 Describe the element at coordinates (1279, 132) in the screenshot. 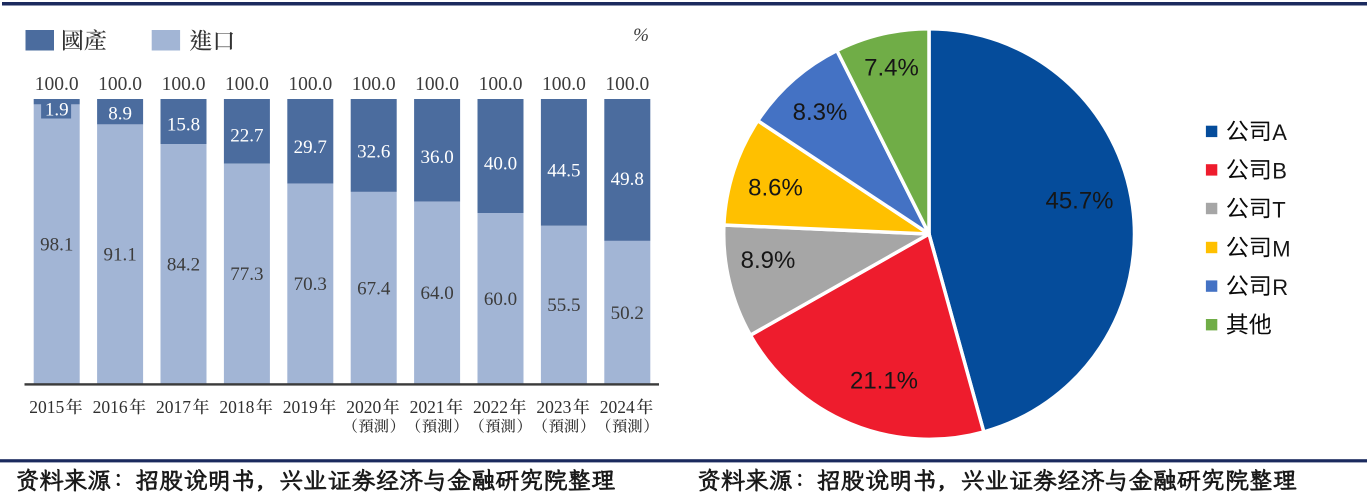

I see `svg-text: A` at that location.